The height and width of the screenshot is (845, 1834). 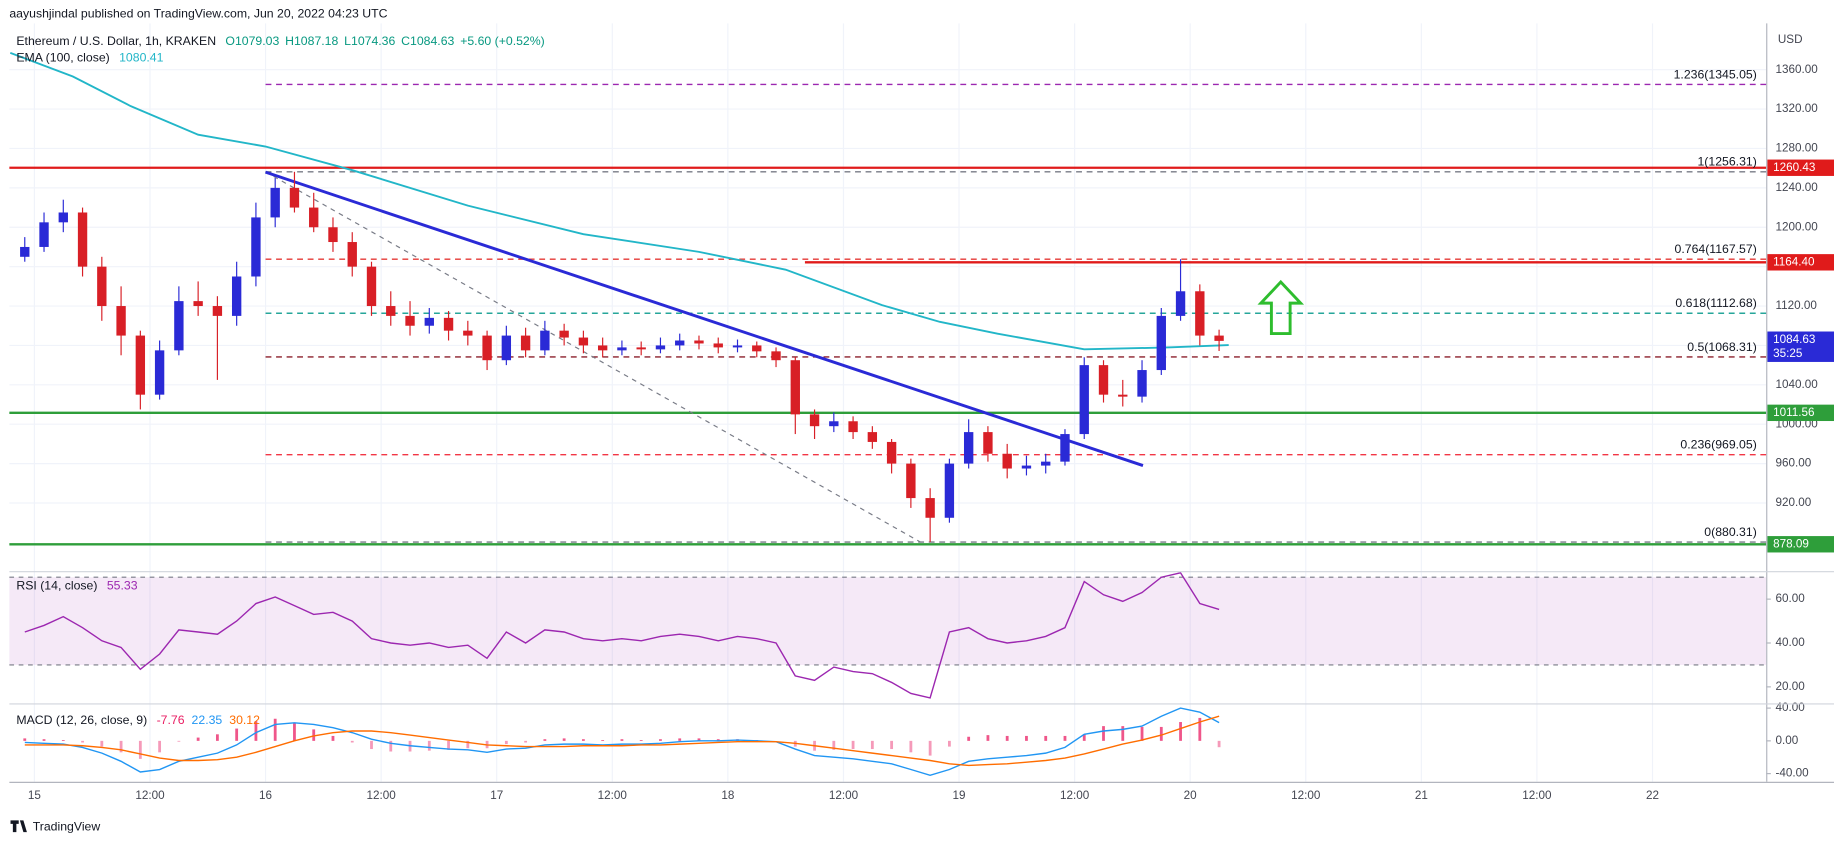 I want to click on y-tick-label: -40.00, so click(x=1793, y=773).